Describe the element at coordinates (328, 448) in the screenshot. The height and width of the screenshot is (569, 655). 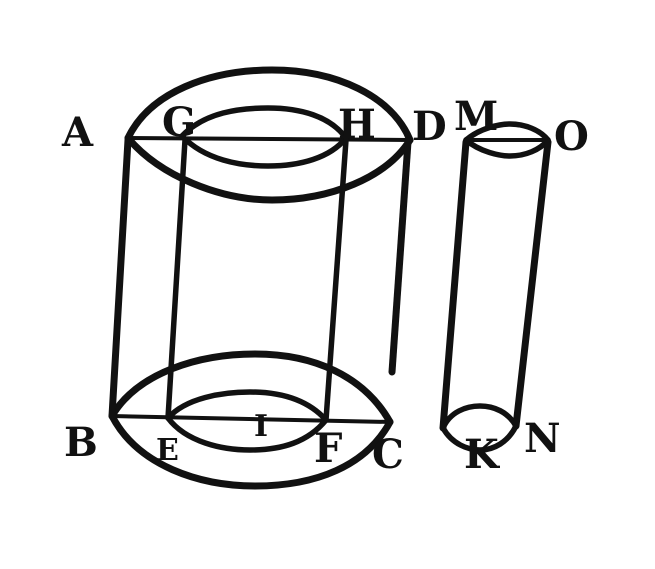
I see `label-F: F` at that location.